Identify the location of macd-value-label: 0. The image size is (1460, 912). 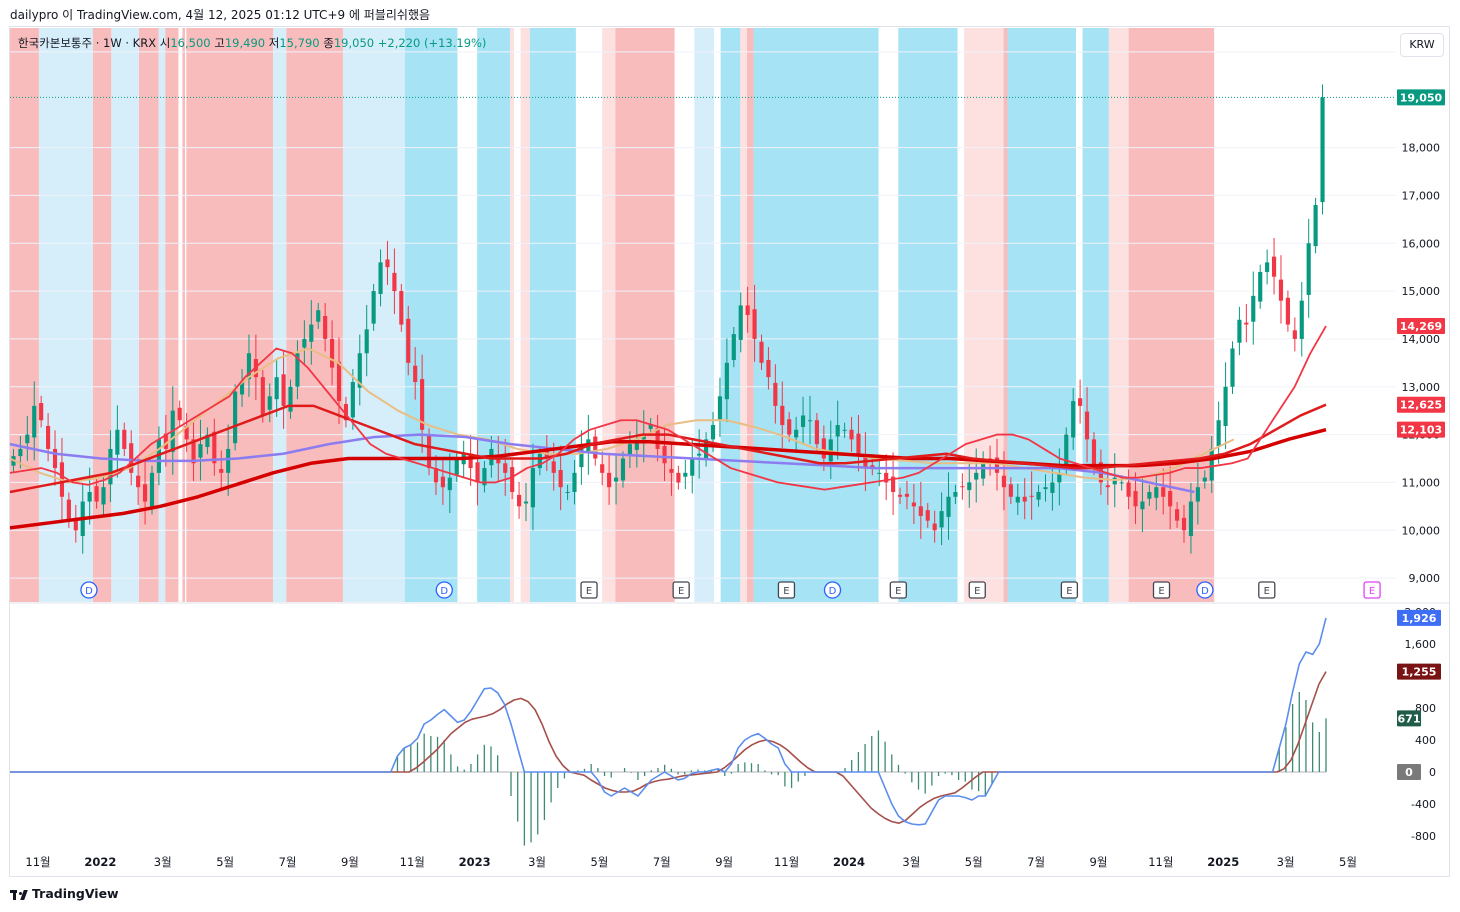
(1409, 772).